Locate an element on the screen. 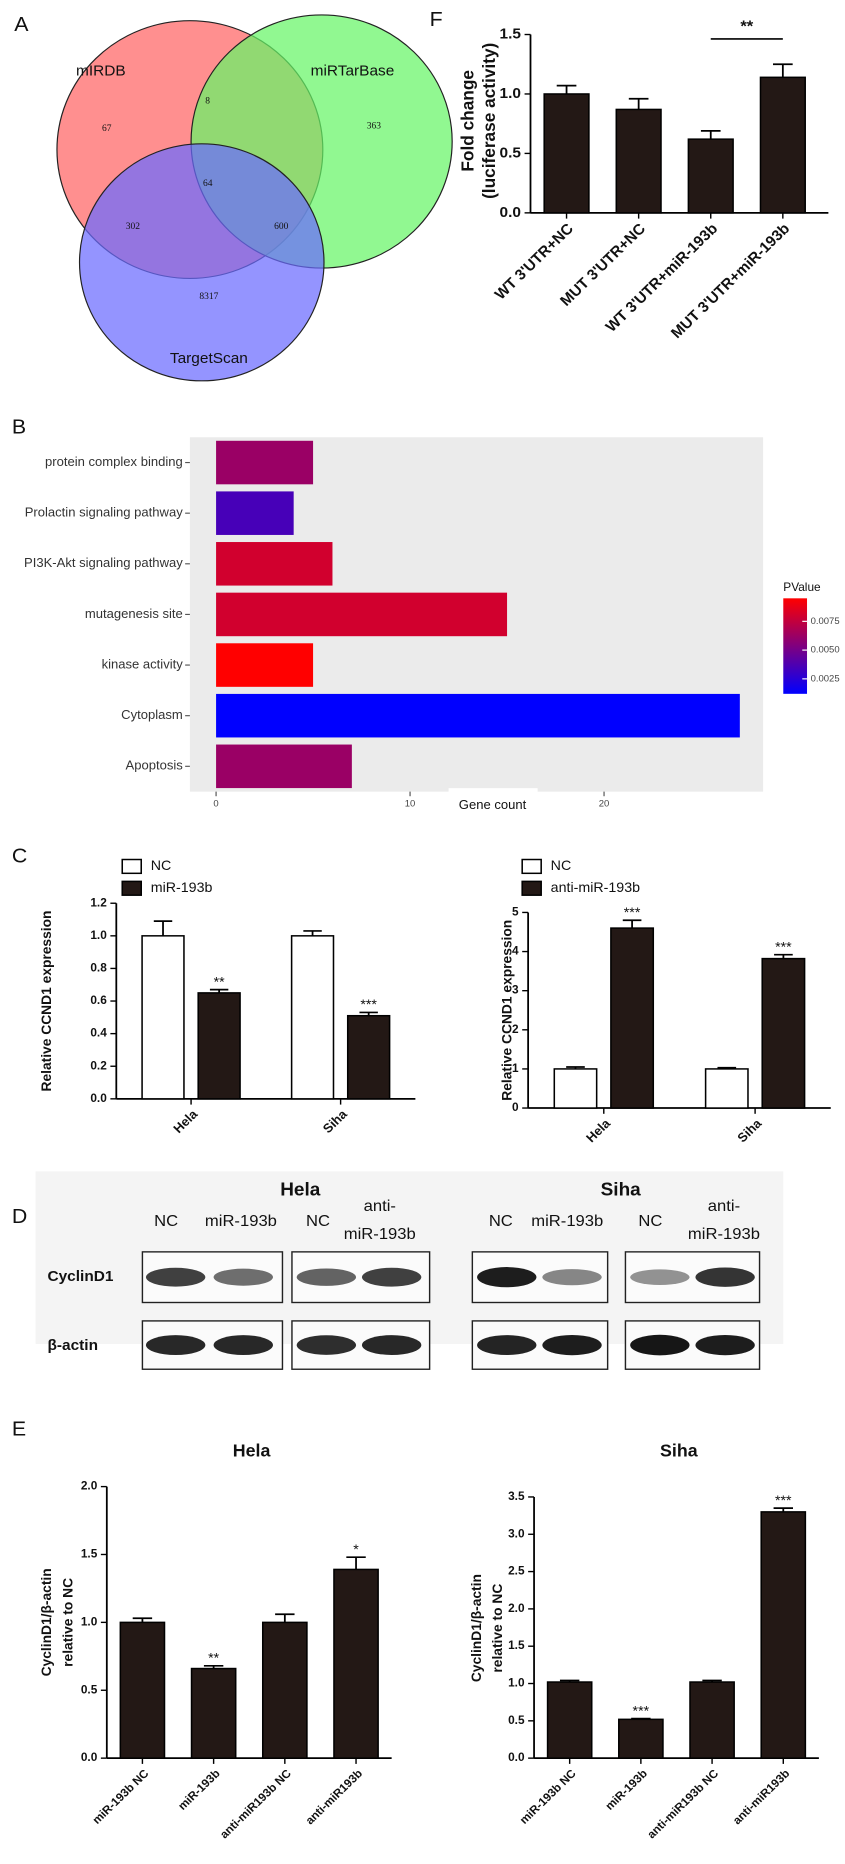 The image size is (845, 1864). panel-label: E is located at coordinates (19, 1429).